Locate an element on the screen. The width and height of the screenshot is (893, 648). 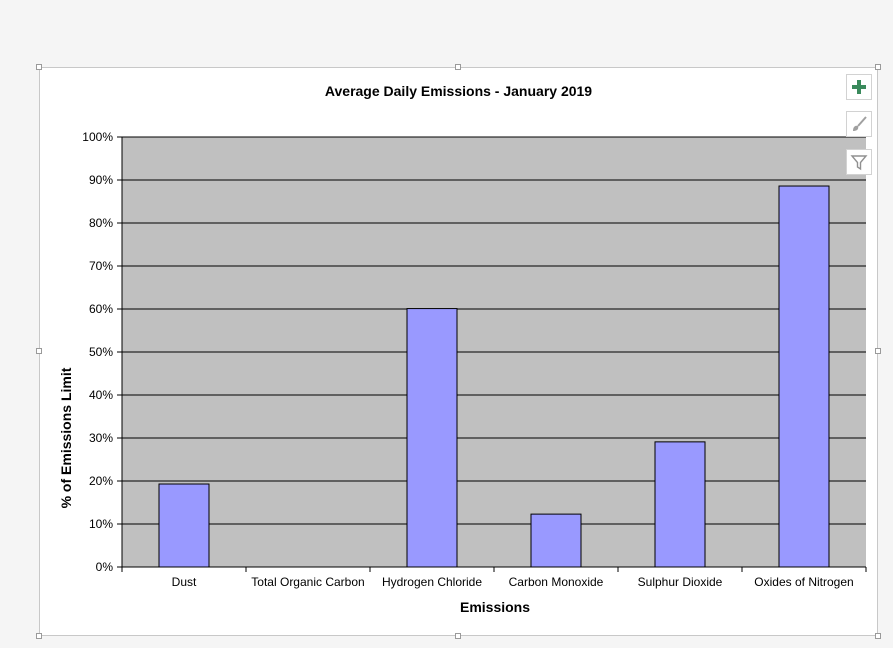
filter-icon is located at coordinates (859, 163).